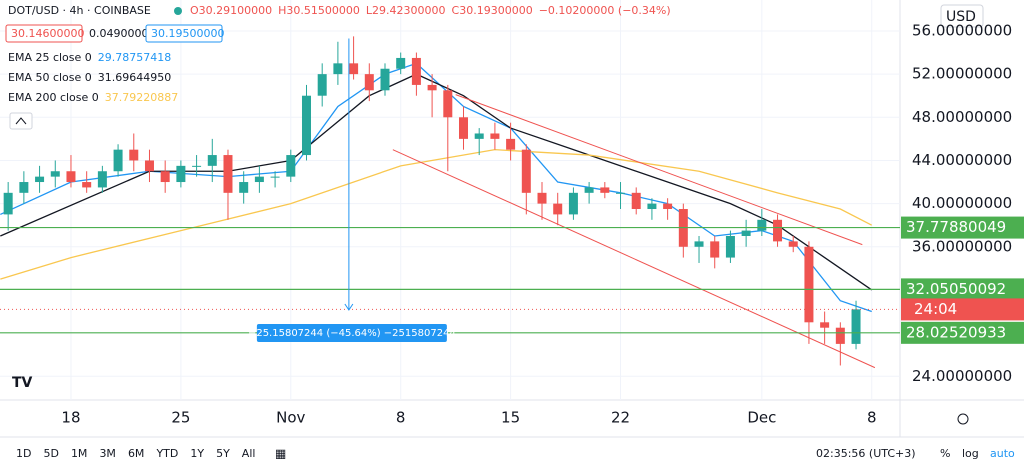 Image resolution: width=1024 pixels, height=469 pixels. I want to click on measure-arrow, so click(349, 307).